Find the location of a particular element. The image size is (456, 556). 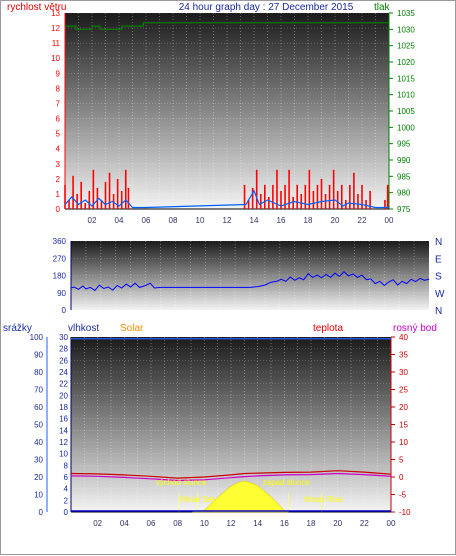

p3-x-tick-label: 10 is located at coordinates (204, 523).